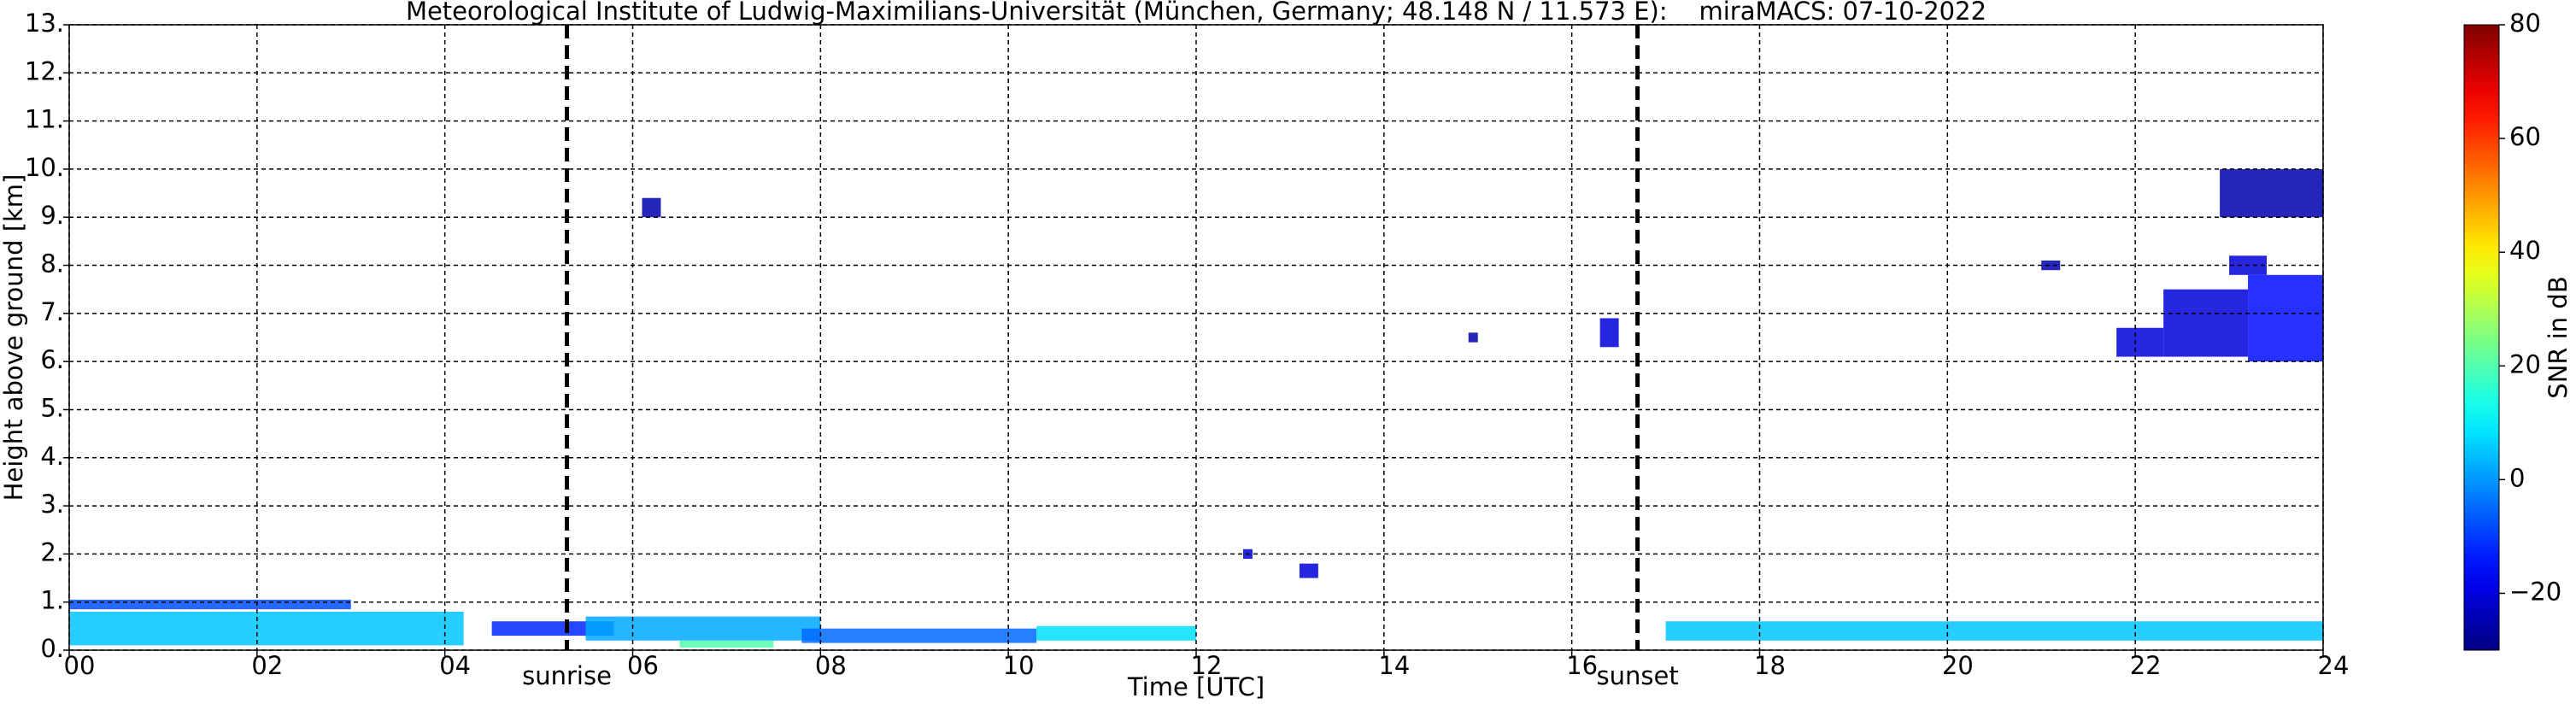 Image resolution: width=2576 pixels, height=704 pixels. Describe the element at coordinates (455, 665) in the screenshot. I see `x-tick-label: 04` at that location.